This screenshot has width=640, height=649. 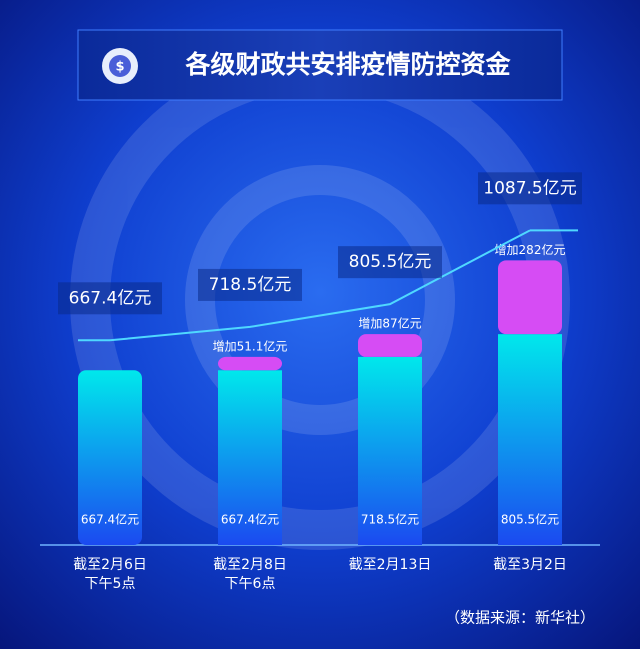 I want to click on value-label: 增加282亿元, so click(x=530, y=249).